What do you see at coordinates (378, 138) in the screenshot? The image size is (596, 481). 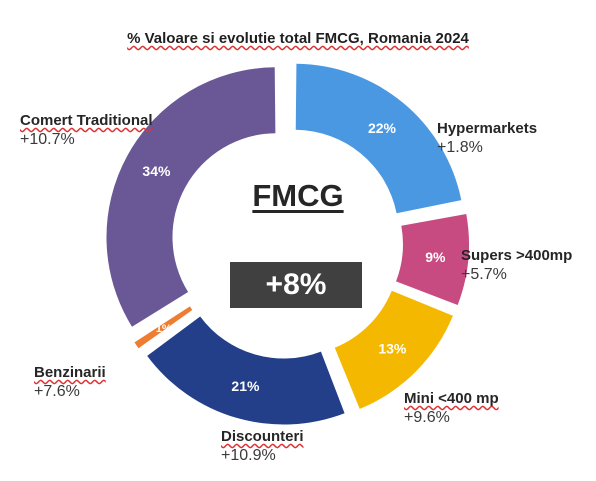 I see `donut-slice-hypermarkets` at bounding box center [378, 138].